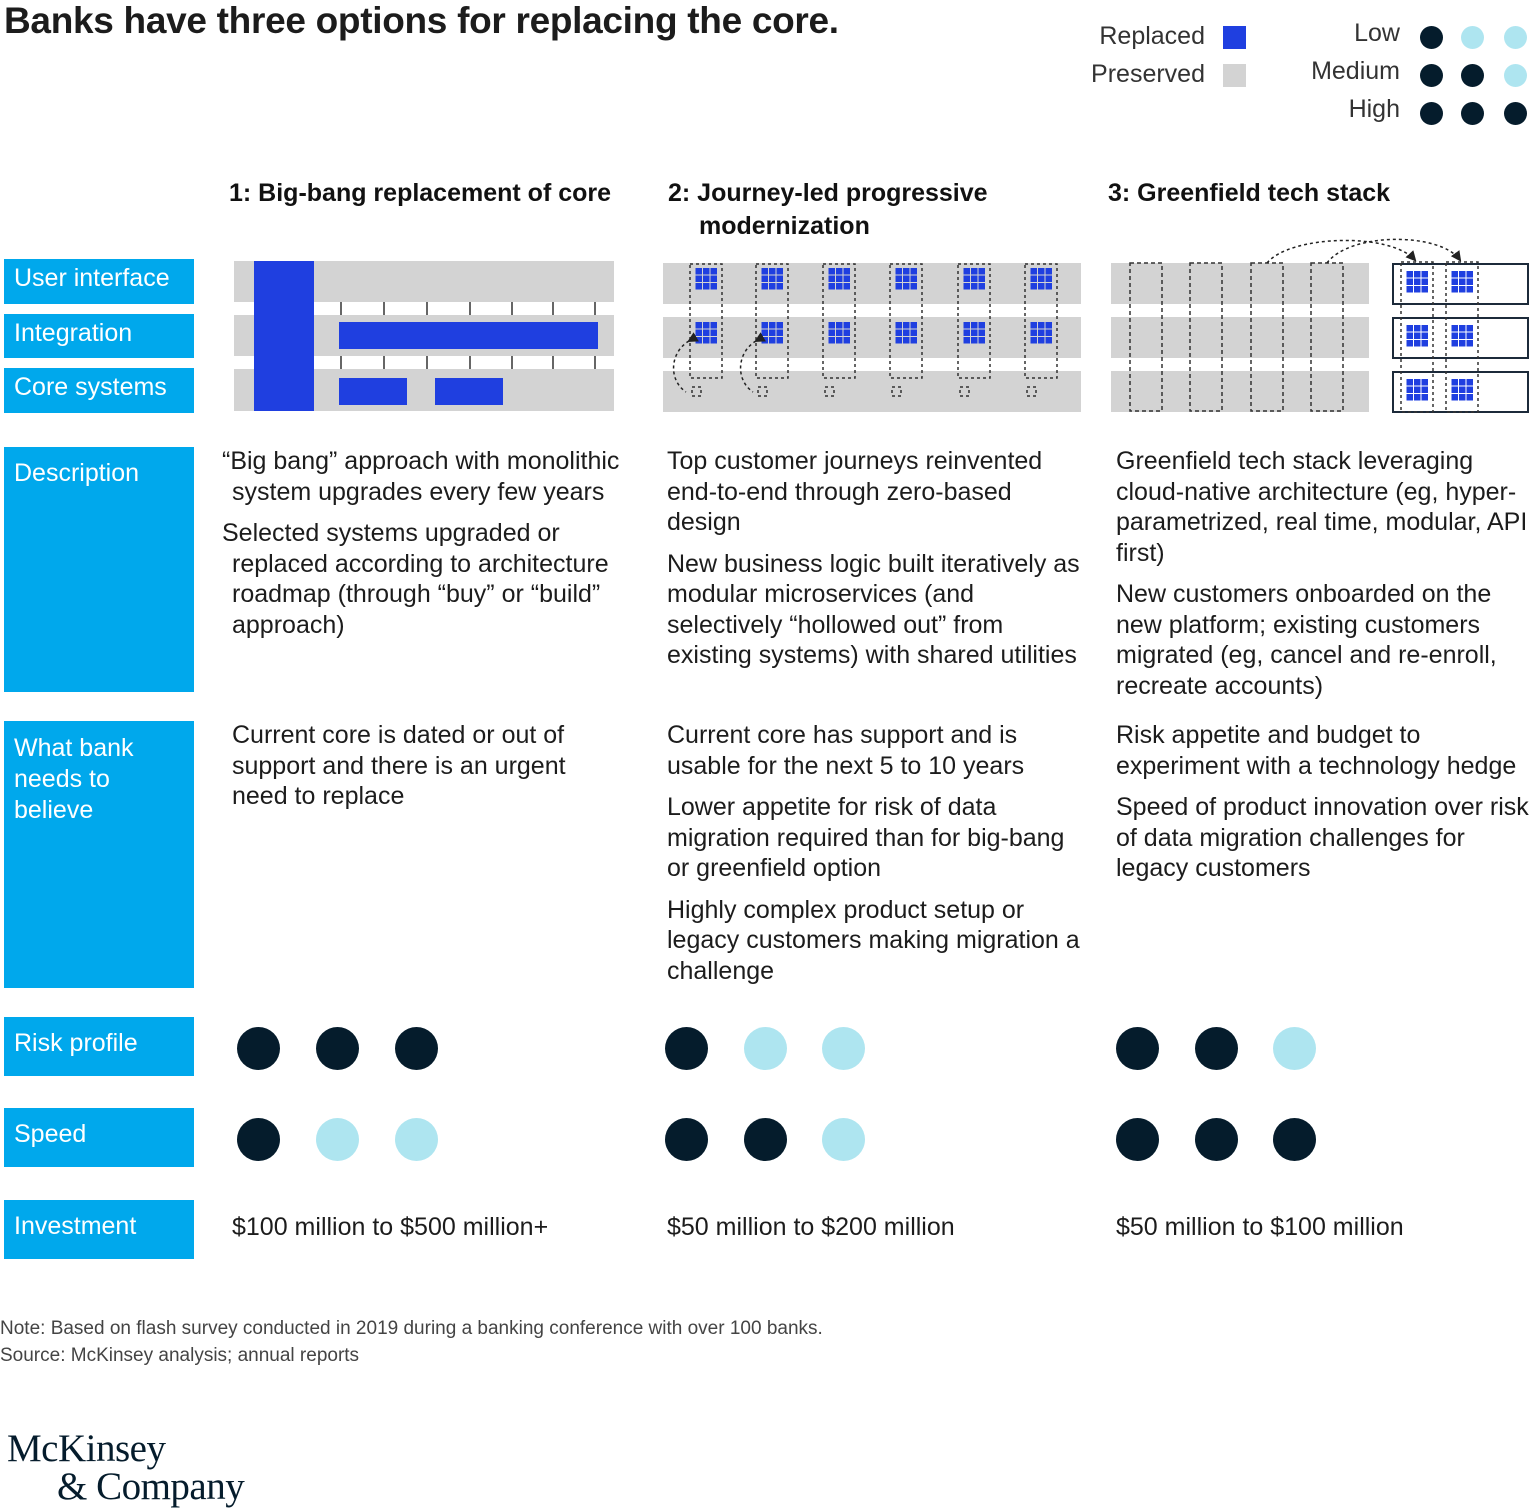 The height and width of the screenshot is (1512, 1536). Describe the element at coordinates (828, 209) in the screenshot. I see `column-heading-journey-led: 2: Journey-led progressive modernization` at that location.